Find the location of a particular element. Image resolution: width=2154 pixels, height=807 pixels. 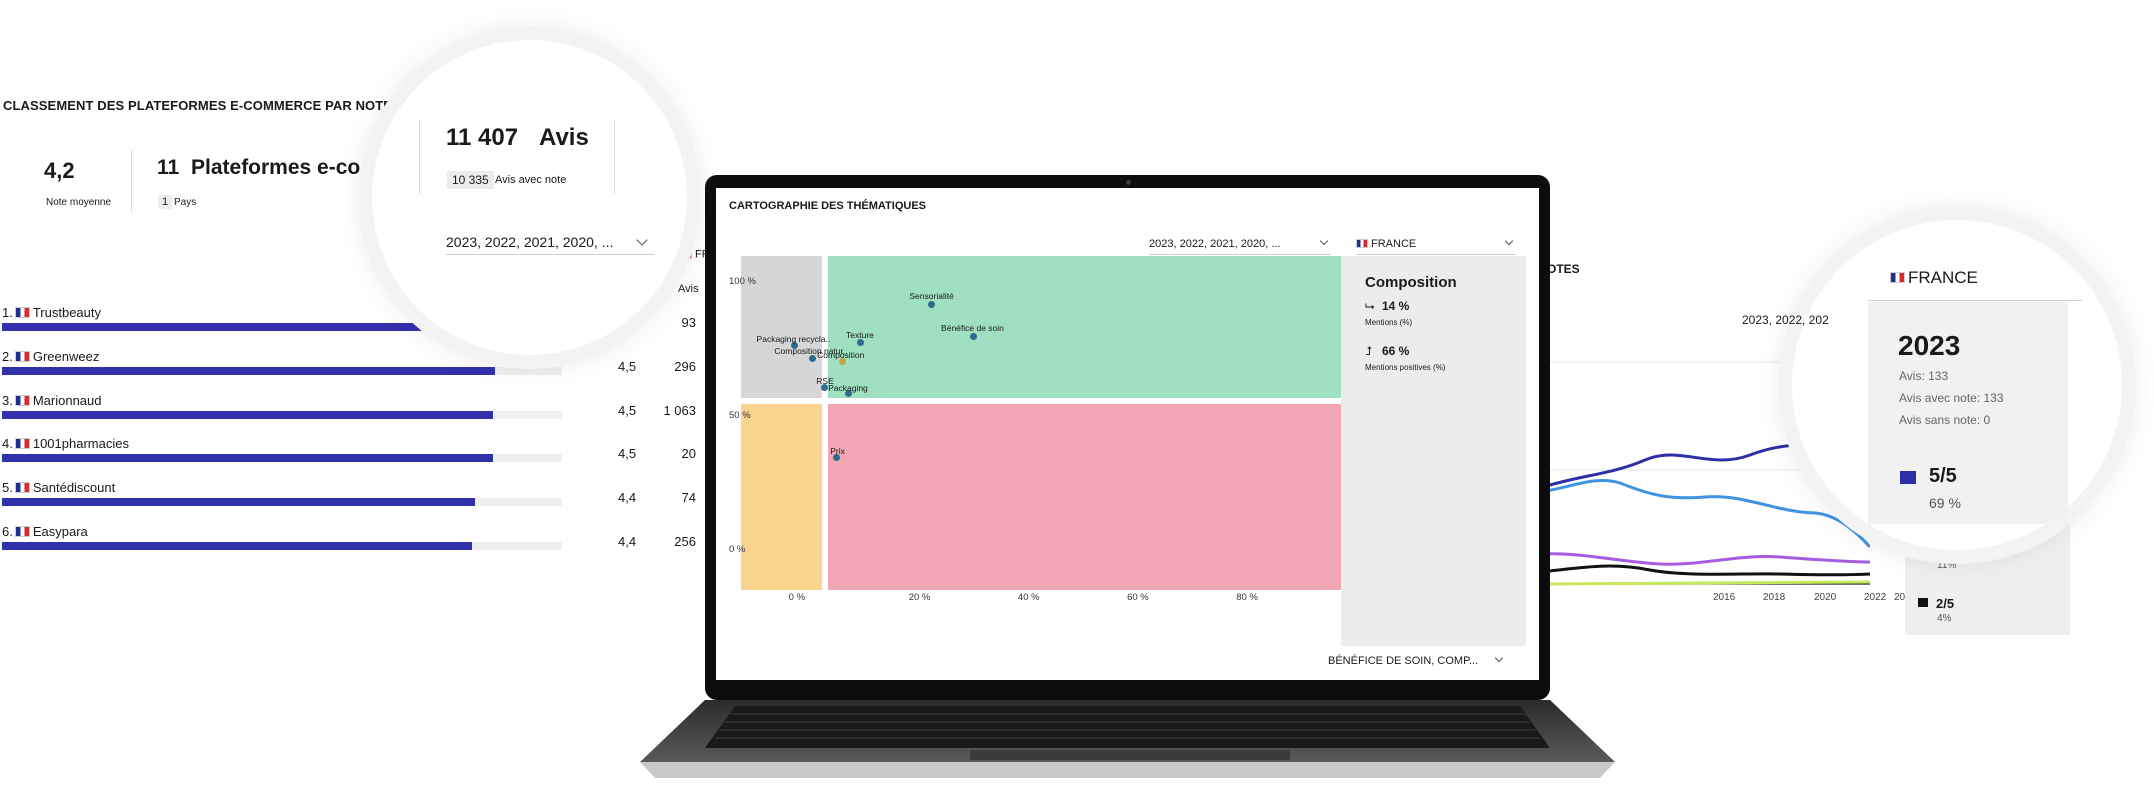

ranking-row-label: 6. Easypara is located at coordinates (45, 531).